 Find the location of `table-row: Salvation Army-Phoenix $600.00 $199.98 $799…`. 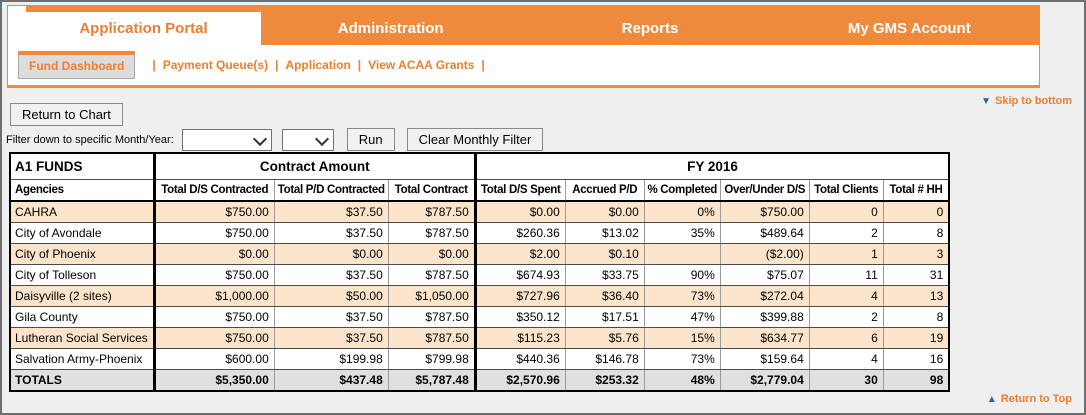

table-row: Salvation Army-Phoenix $600.00 $199.98 $799… is located at coordinates (480, 359).